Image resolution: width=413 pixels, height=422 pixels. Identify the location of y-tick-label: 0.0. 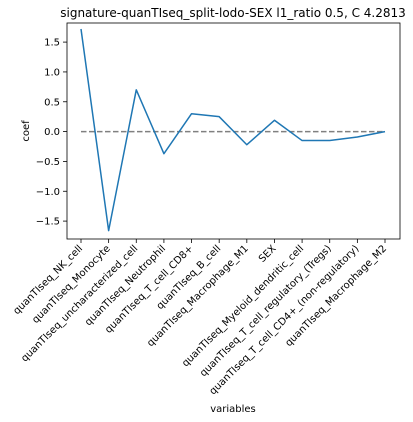
(52, 132).